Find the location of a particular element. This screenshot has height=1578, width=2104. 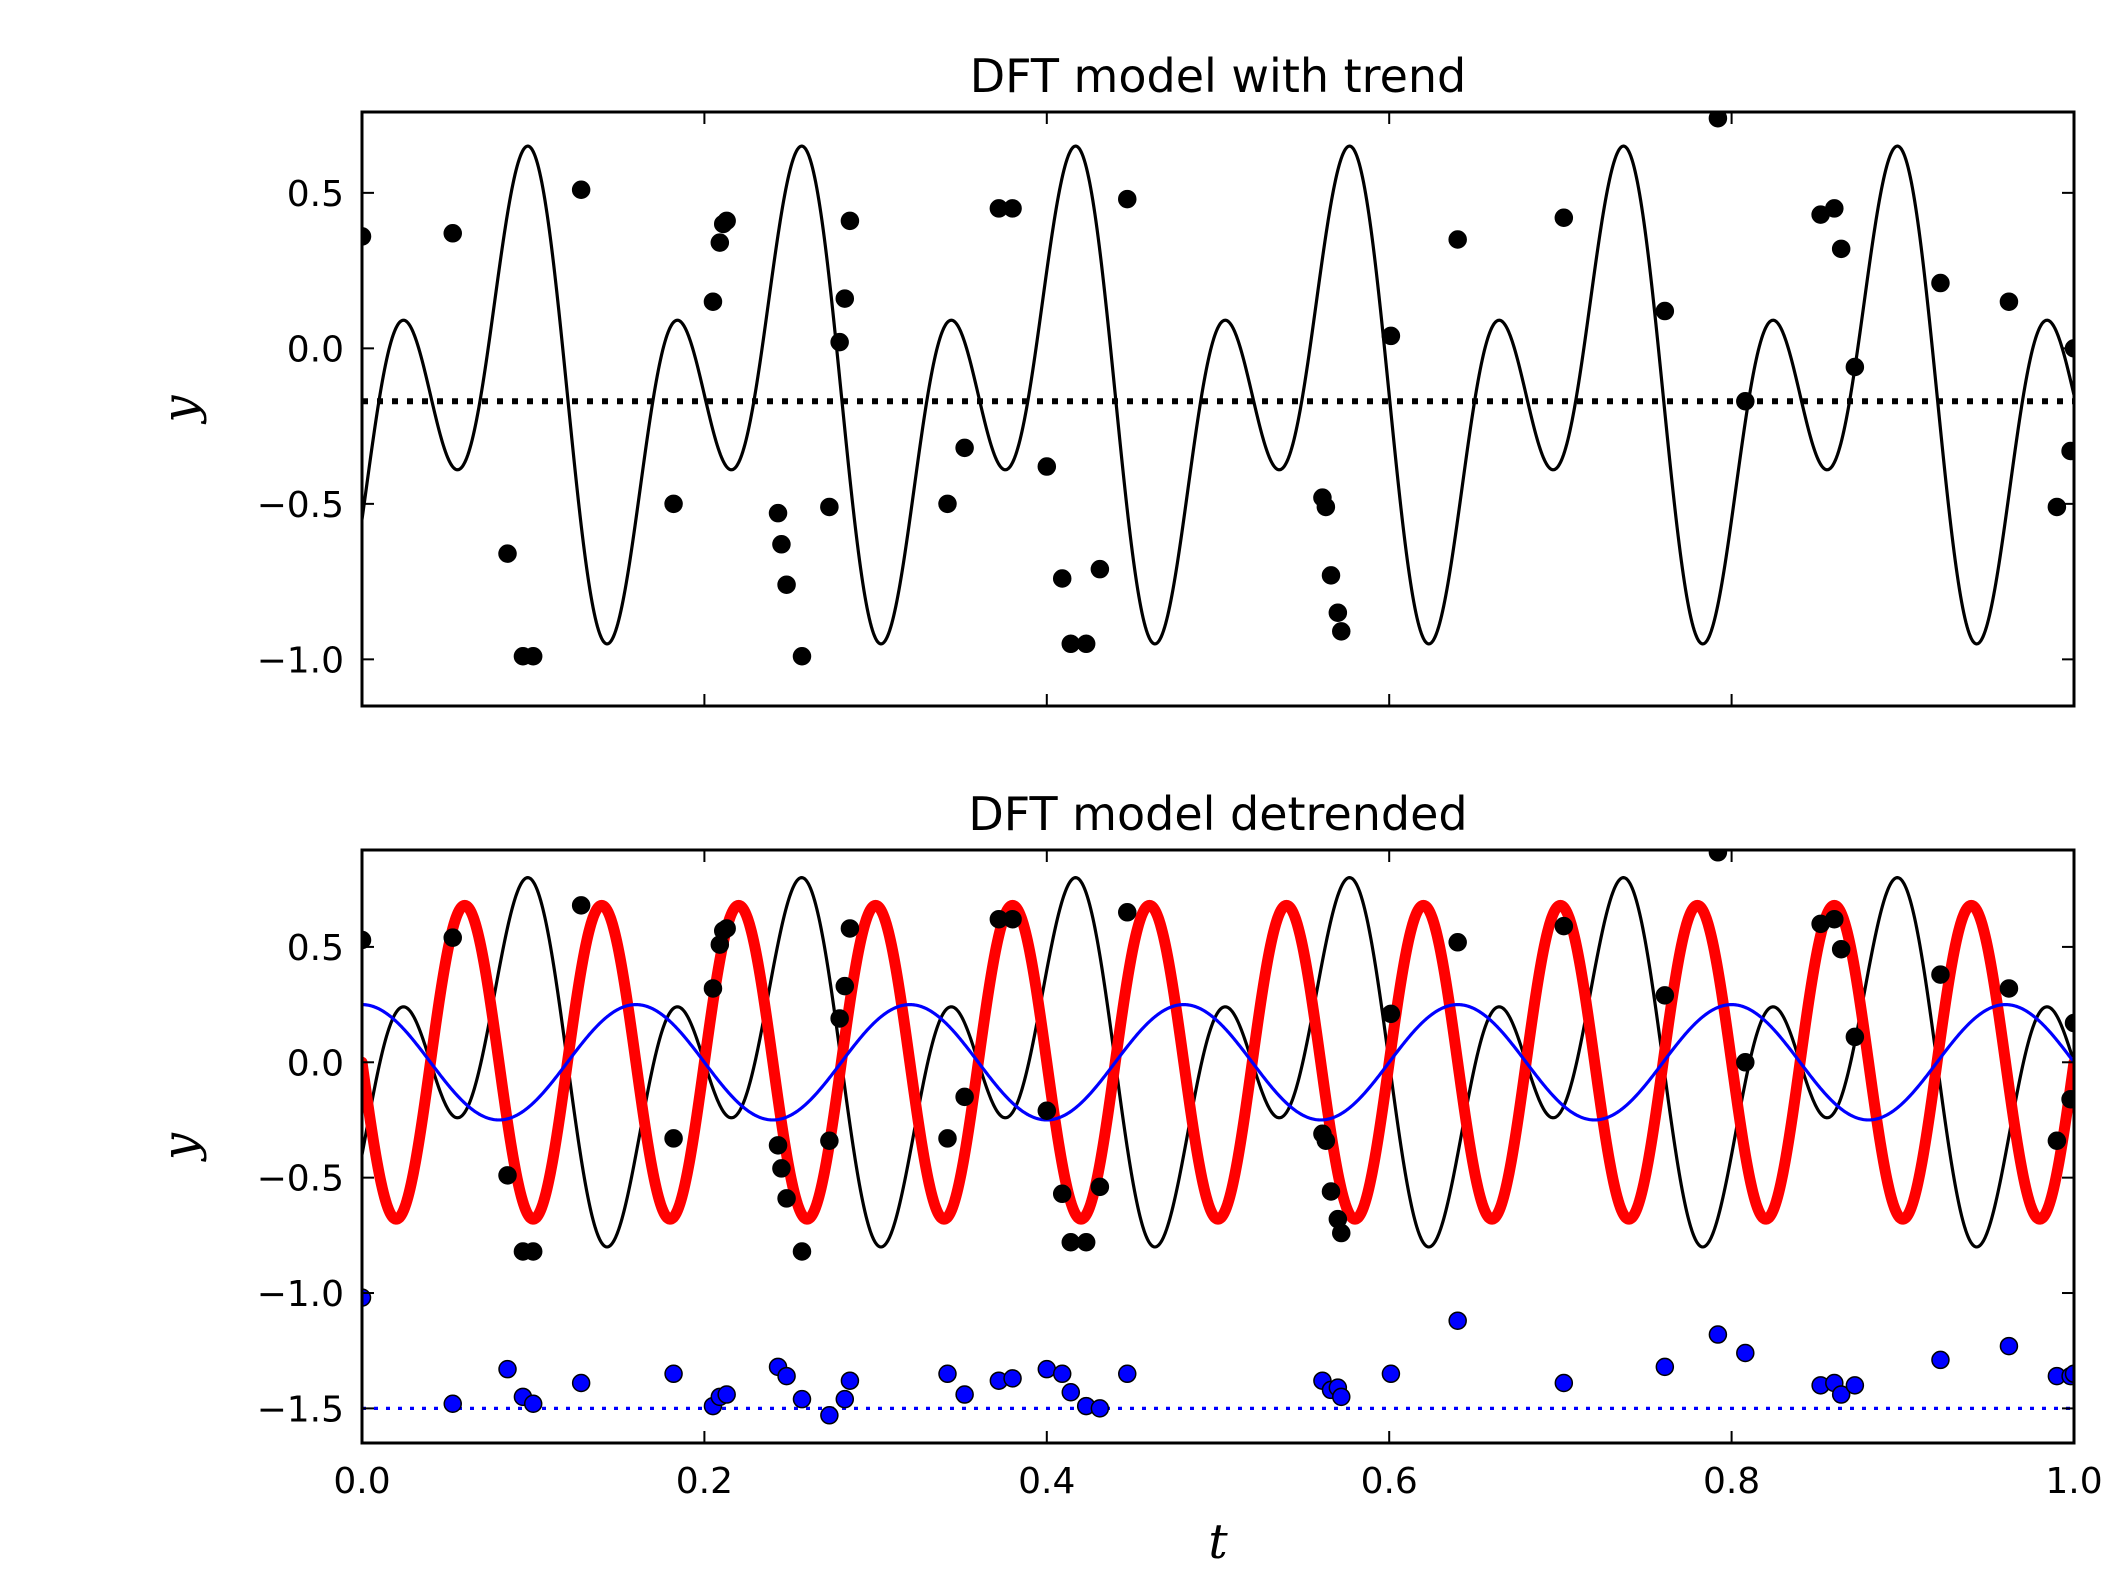

y-tick-label: 0.0 is located at coordinates (315, 1063).